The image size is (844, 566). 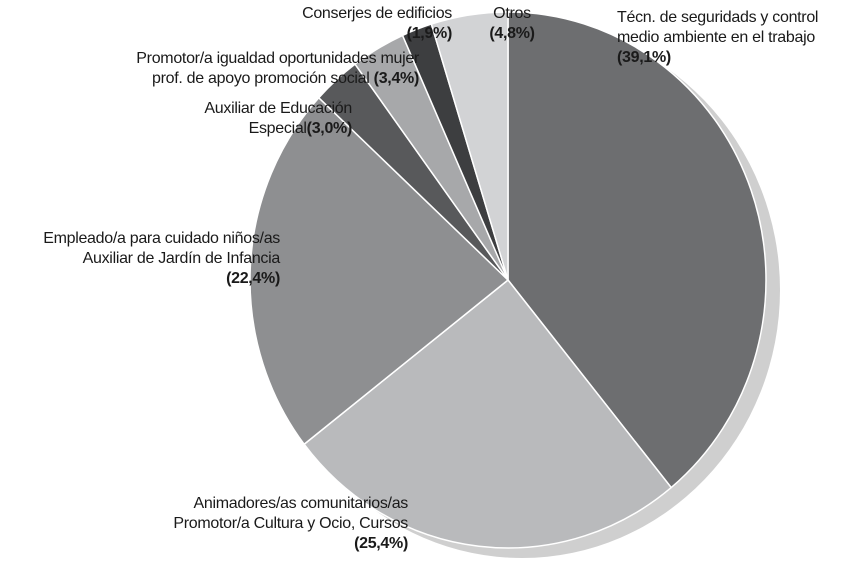 What do you see at coordinates (644, 57) in the screenshot?
I see `slice-value-label: (39,1%)` at bounding box center [644, 57].